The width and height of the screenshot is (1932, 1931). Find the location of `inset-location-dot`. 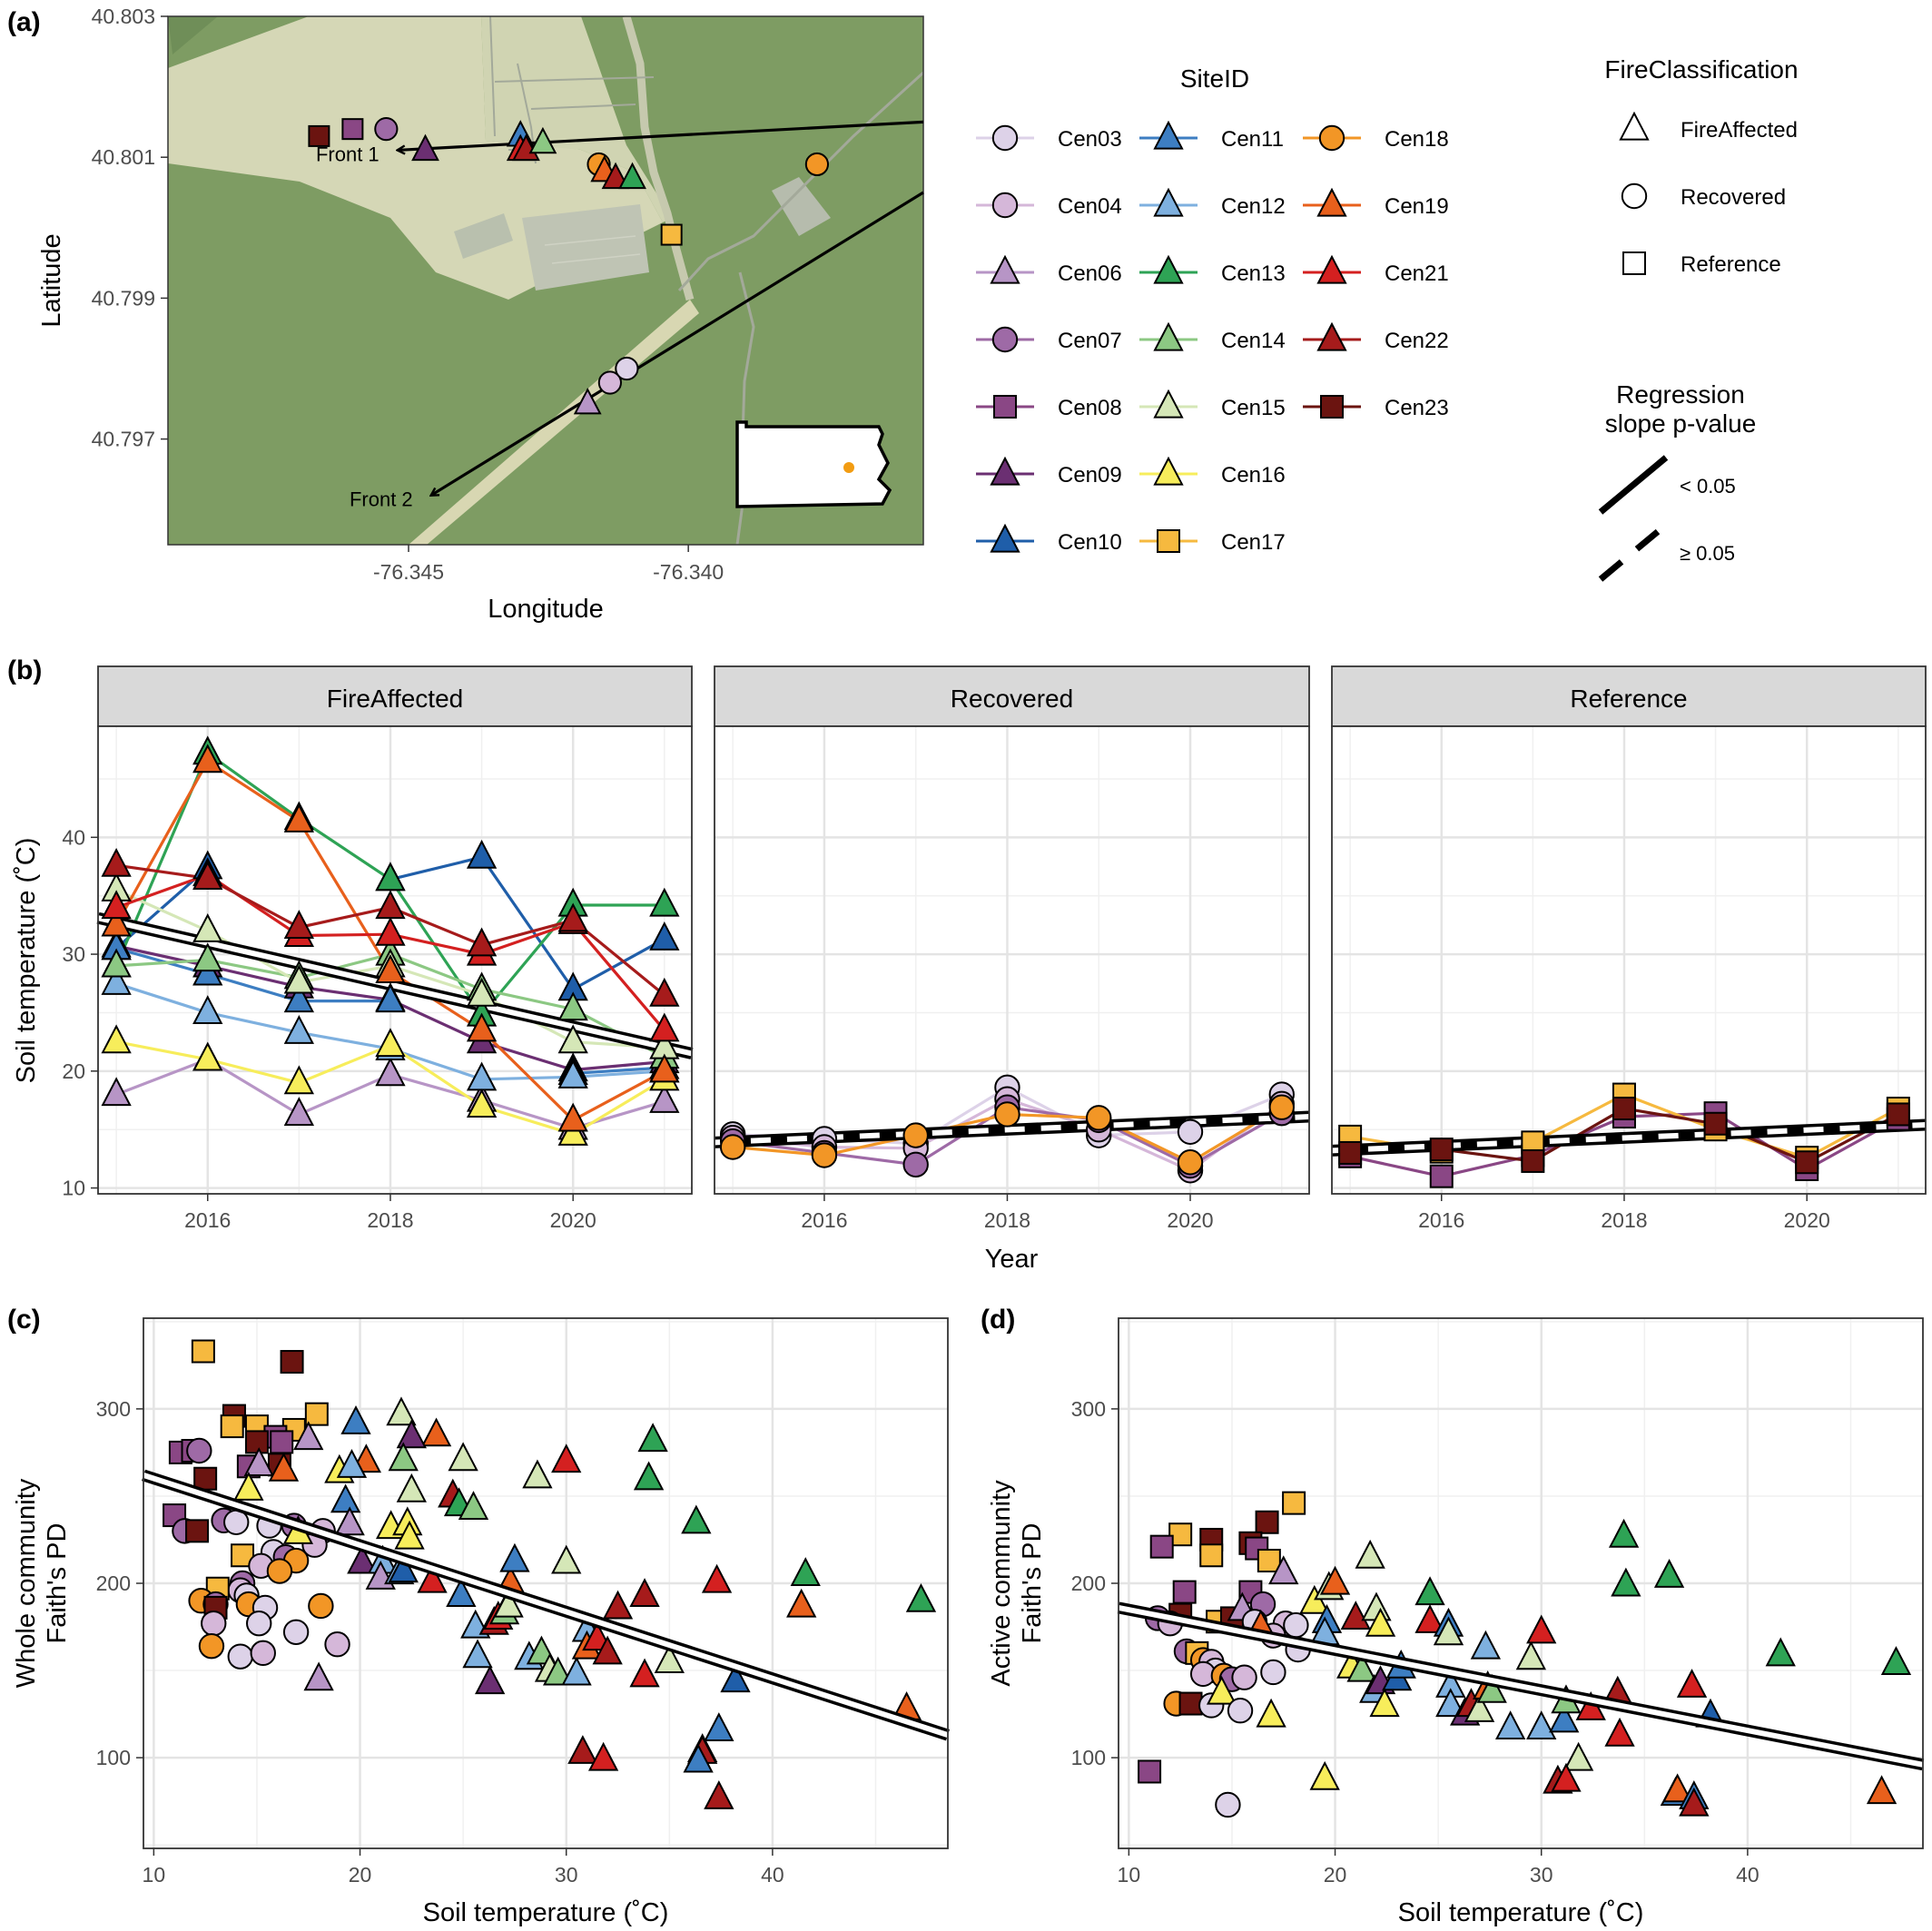

inset-location-dot is located at coordinates (848, 467).